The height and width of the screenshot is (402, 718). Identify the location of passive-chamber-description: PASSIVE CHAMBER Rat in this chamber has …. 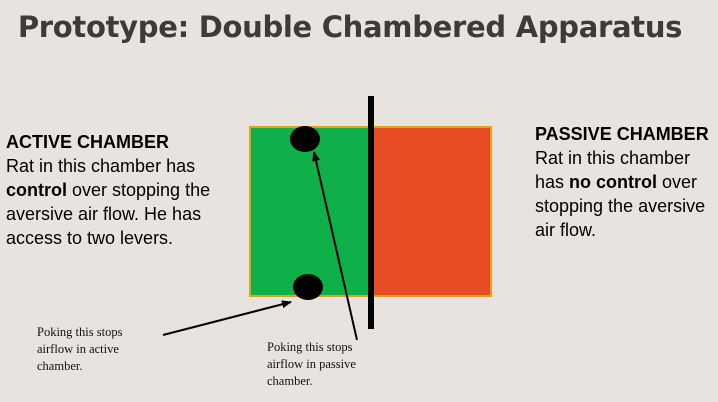
(625, 182).